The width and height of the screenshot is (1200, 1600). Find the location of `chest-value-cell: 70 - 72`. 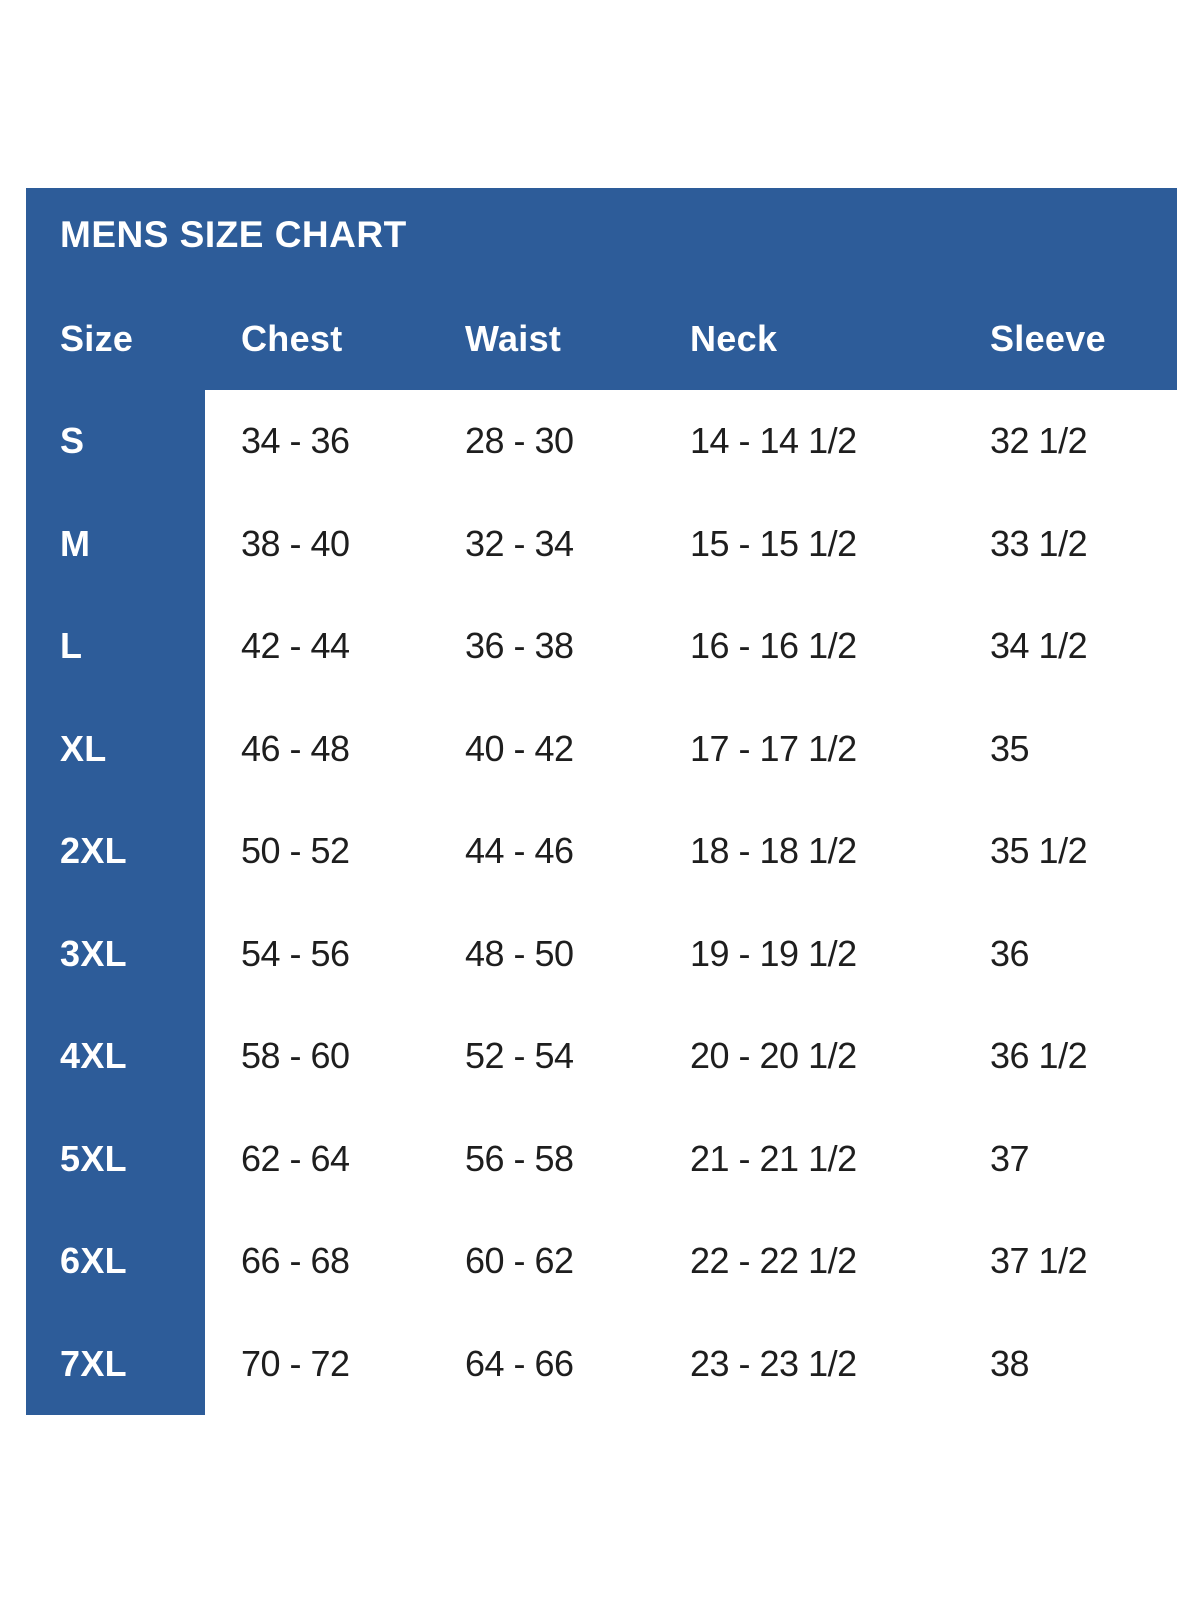

chest-value-cell: 70 - 72 is located at coordinates (295, 1363).